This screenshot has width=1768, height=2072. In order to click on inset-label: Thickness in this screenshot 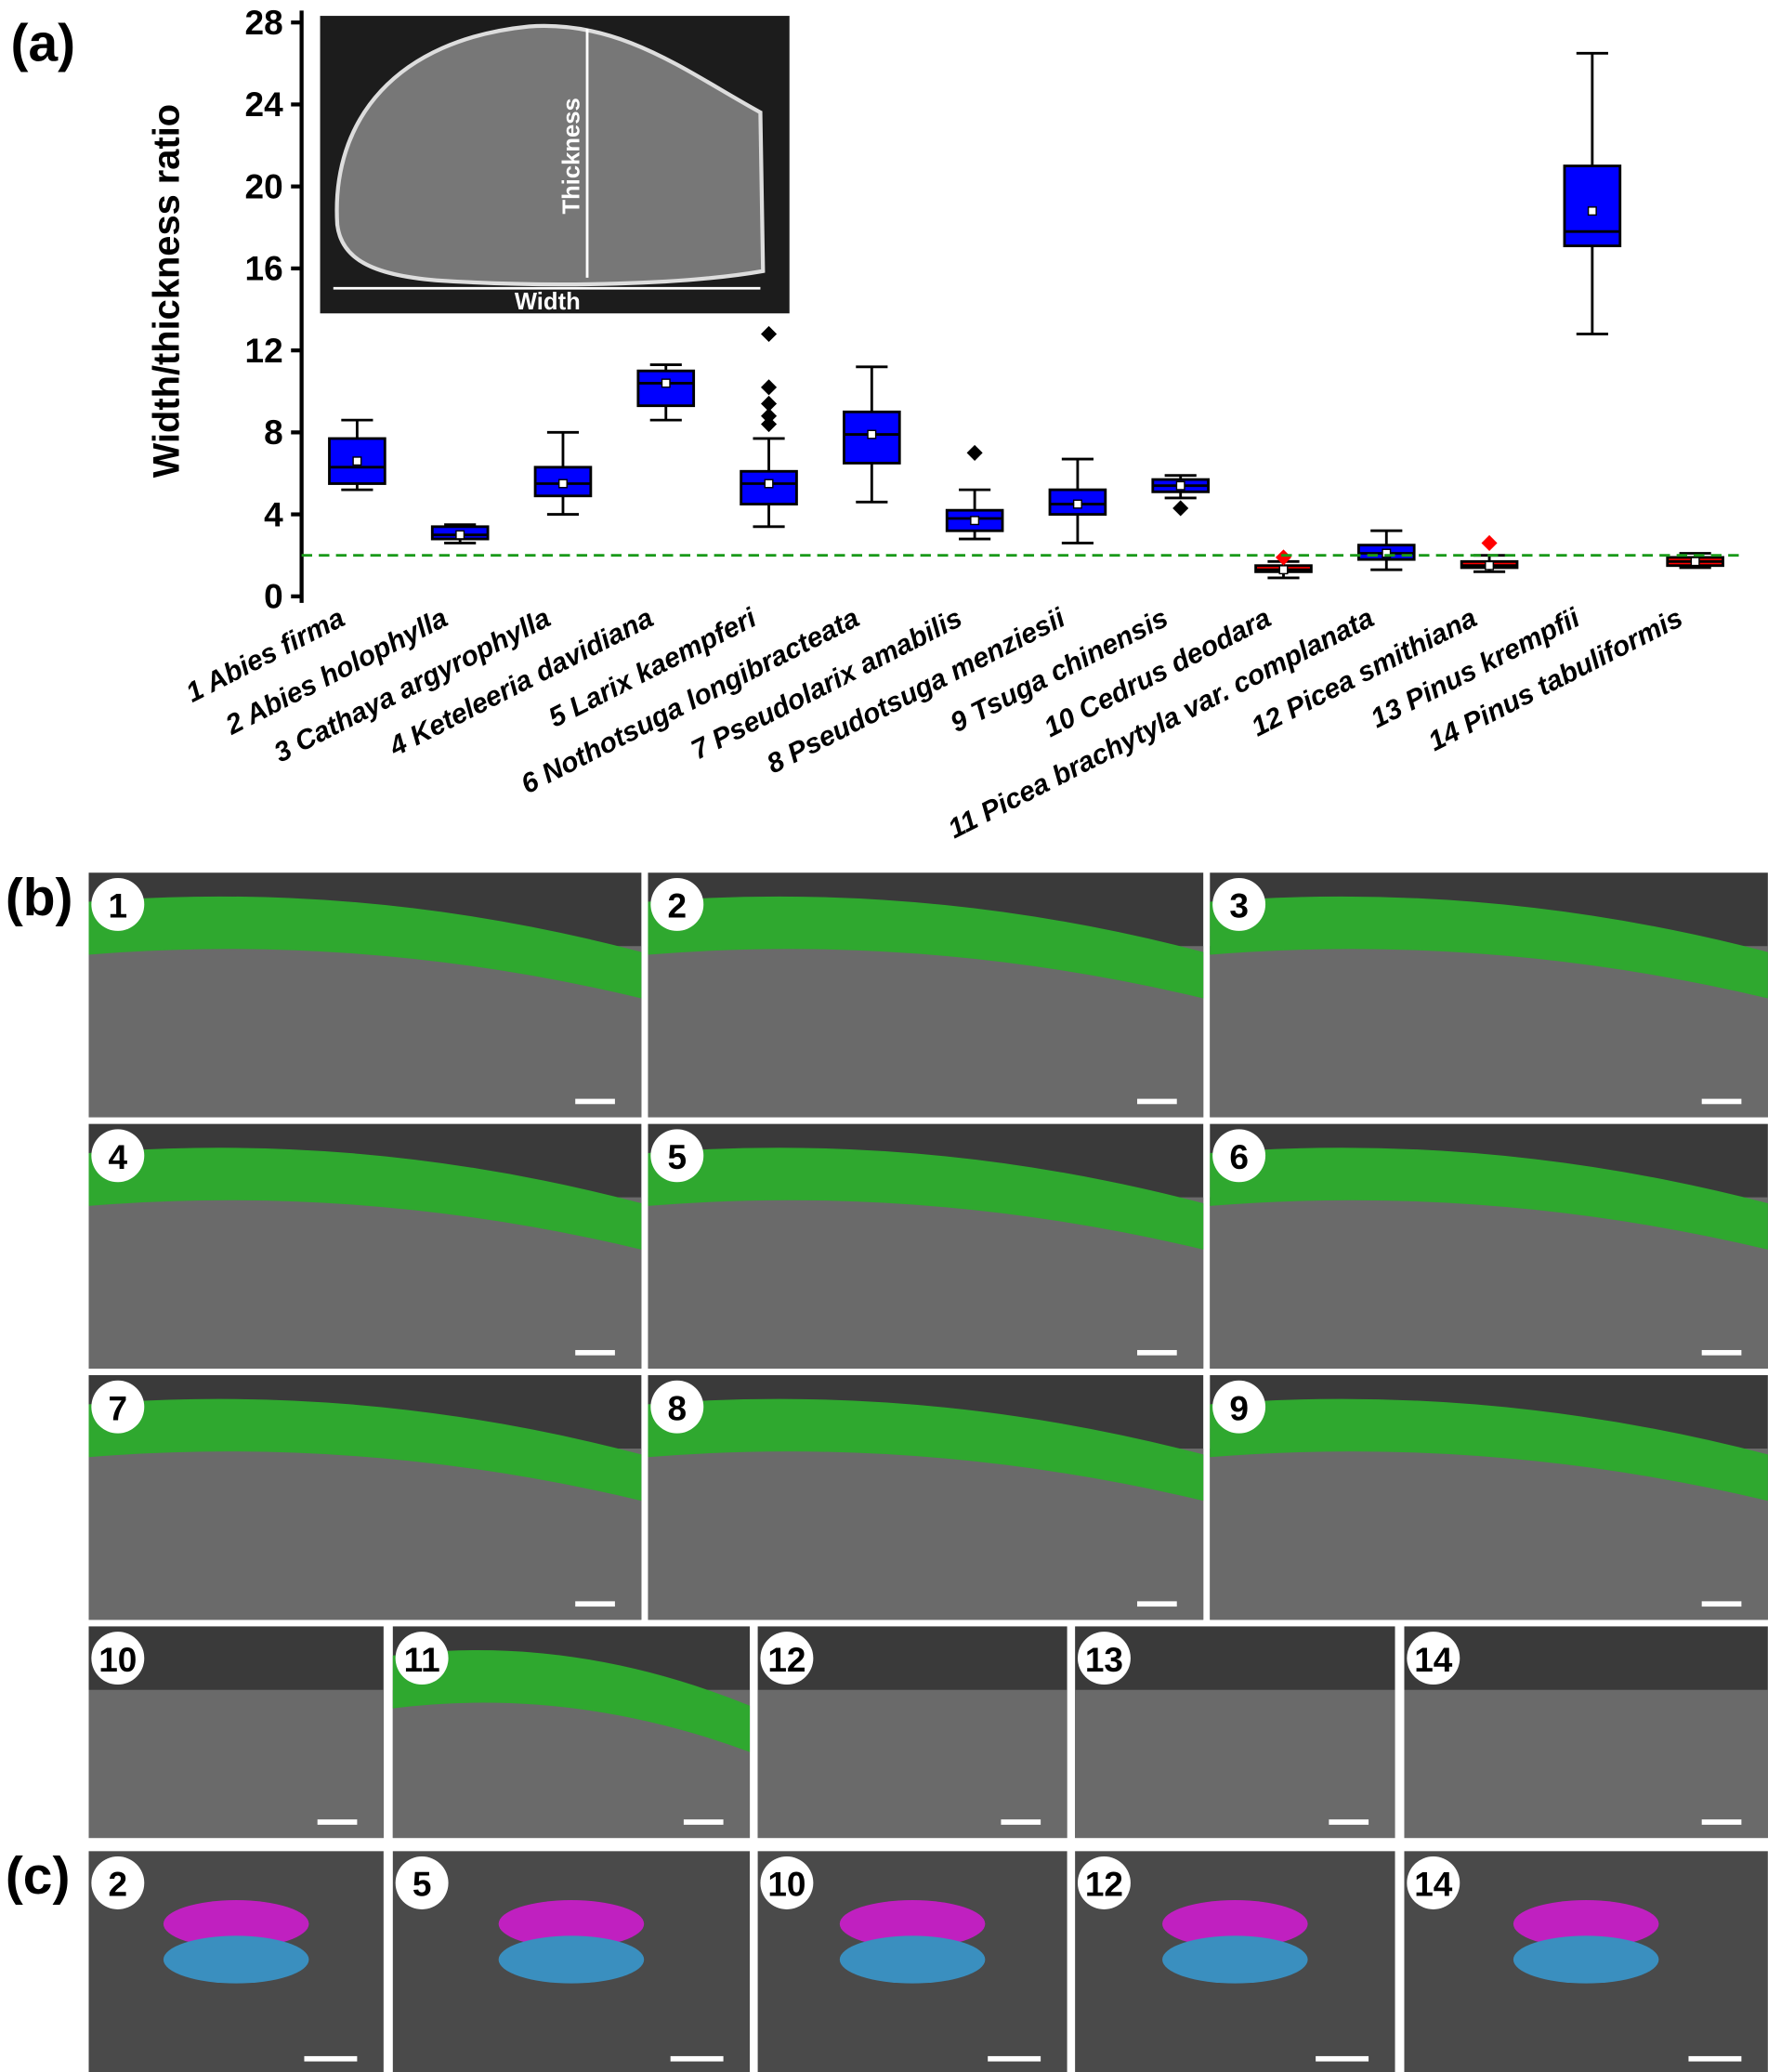, I will do `click(571, 156)`.